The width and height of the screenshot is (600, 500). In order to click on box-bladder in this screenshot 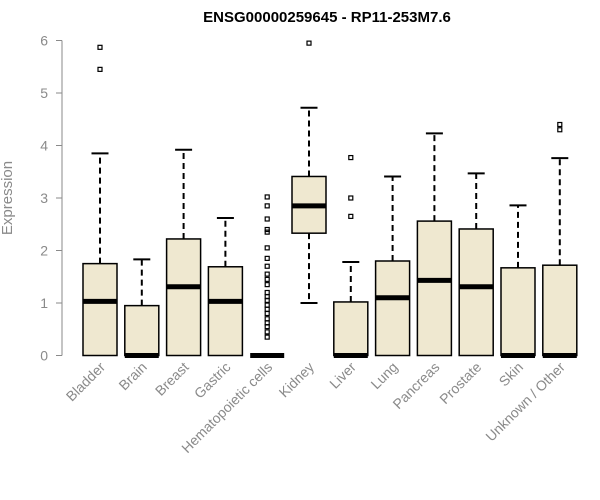, I will do `click(100, 200)`.